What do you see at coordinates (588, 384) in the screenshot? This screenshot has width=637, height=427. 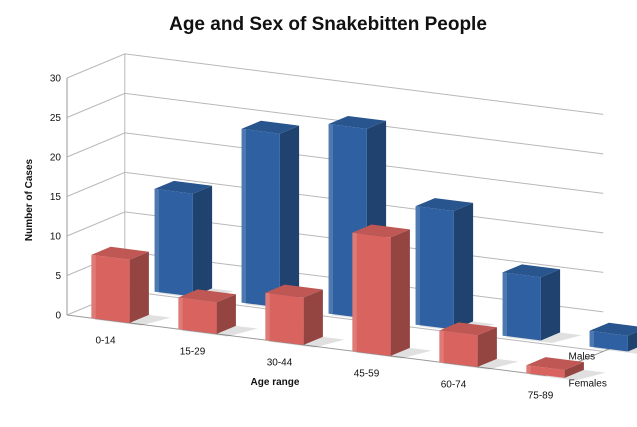 I see `series-label-females: Females` at bounding box center [588, 384].